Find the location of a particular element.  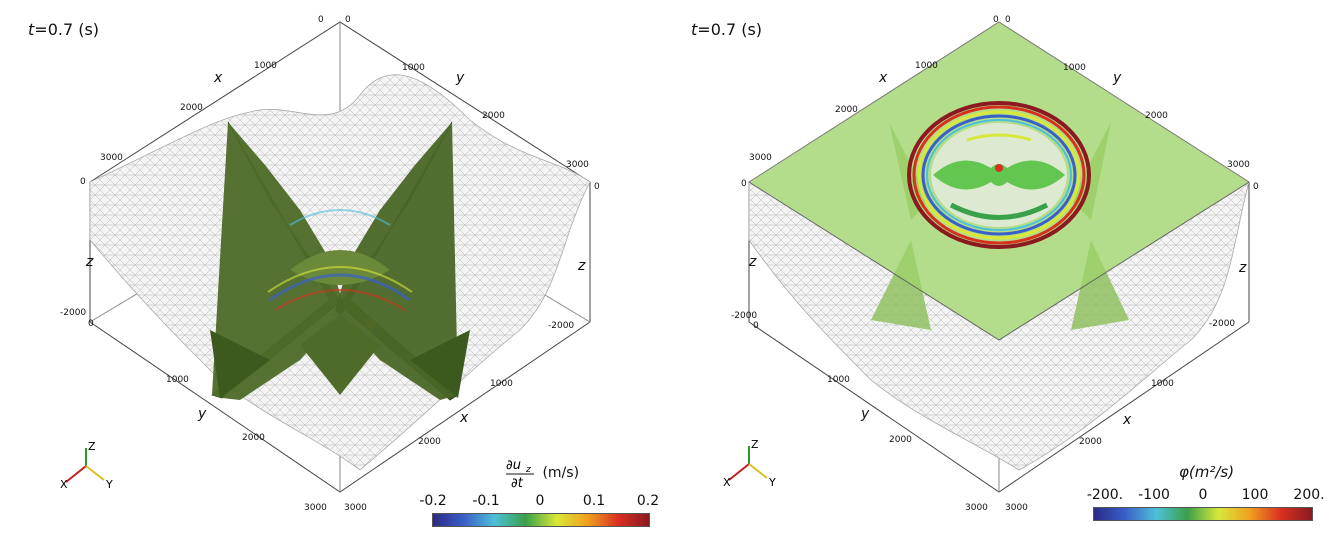

colorbar-tick: -200. is located at coordinates (1105, 495).